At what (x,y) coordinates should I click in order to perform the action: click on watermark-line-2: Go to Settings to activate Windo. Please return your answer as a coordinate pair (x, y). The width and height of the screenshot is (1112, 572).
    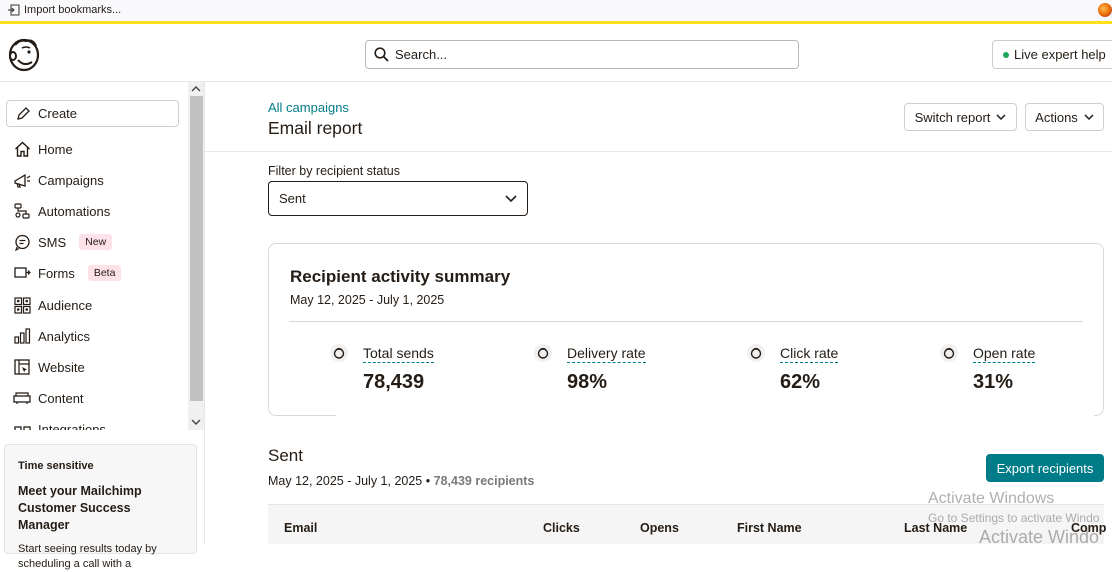
    Looking at the image, I should click on (1014, 518).